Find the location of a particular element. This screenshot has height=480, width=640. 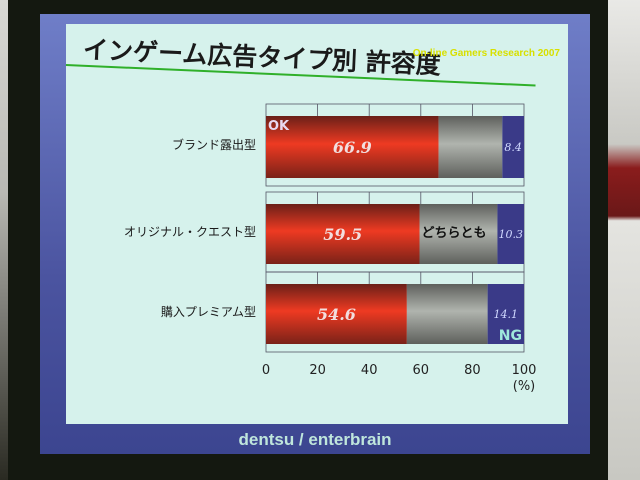

slide-footer: dentsu / enterbrain is located at coordinates (315, 439).